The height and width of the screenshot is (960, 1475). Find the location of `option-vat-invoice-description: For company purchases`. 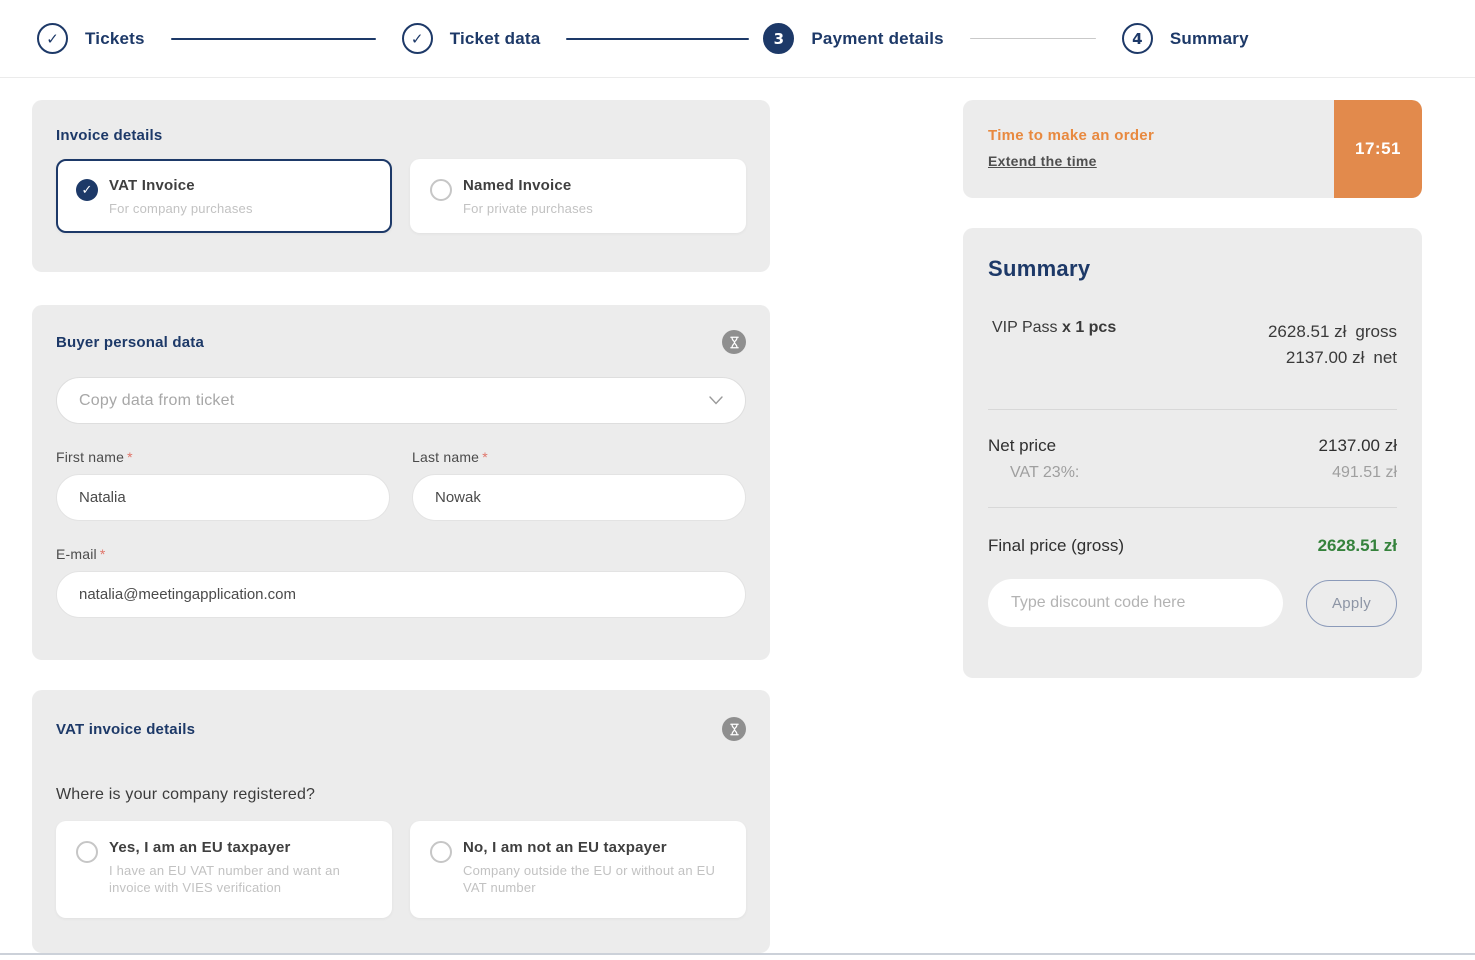

option-vat-invoice-description: For company purchases is located at coordinates (181, 208).